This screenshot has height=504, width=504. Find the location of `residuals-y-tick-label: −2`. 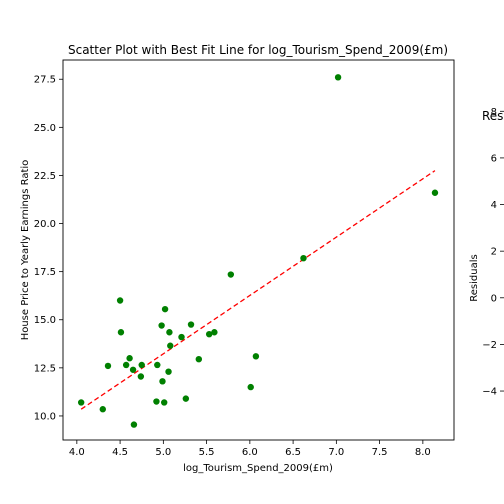

residuals-y-tick-label: −2 is located at coordinates (489, 345).